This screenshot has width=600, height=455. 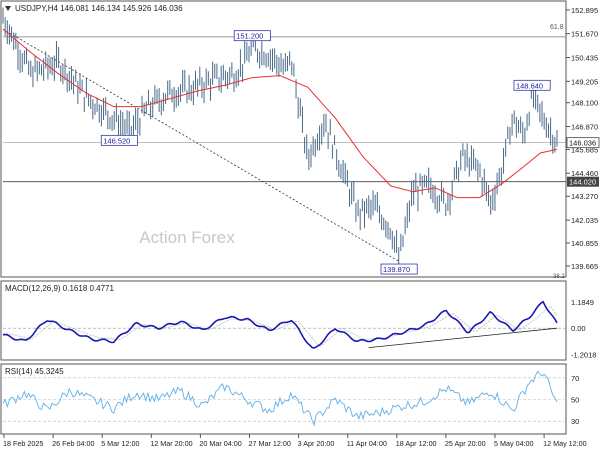 What do you see at coordinates (171, 443) in the screenshot?
I see `x-tick-label: 12 Mar 20:00` at bounding box center [171, 443].